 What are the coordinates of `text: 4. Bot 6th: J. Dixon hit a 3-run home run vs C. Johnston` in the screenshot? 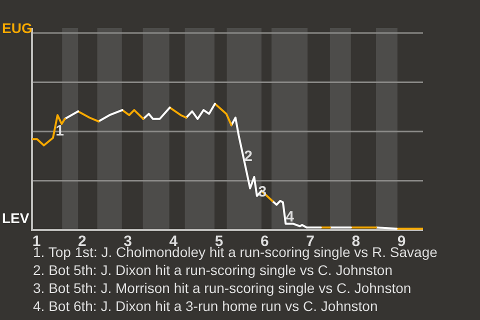 It's located at (206, 306).